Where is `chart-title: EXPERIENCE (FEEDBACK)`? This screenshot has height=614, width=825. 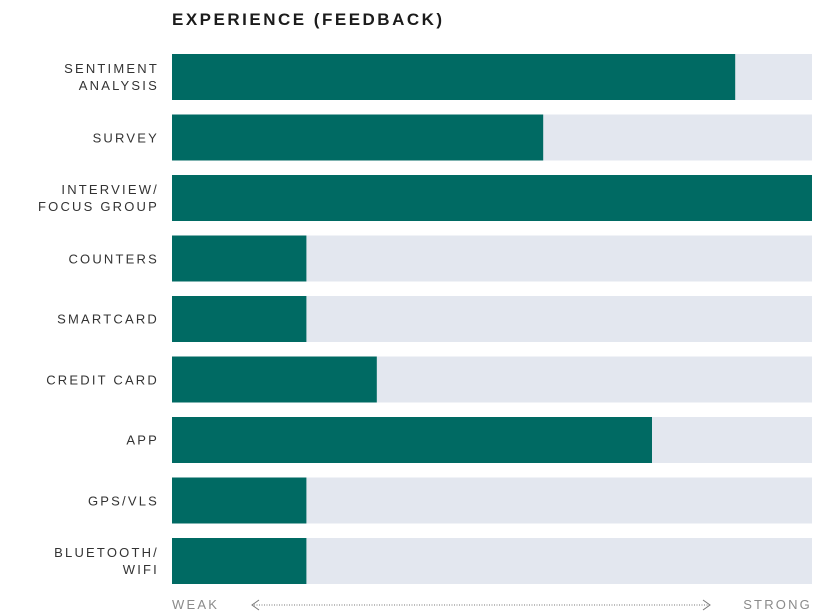
chart-title: EXPERIENCE (FEEDBACK) is located at coordinates (308, 19).